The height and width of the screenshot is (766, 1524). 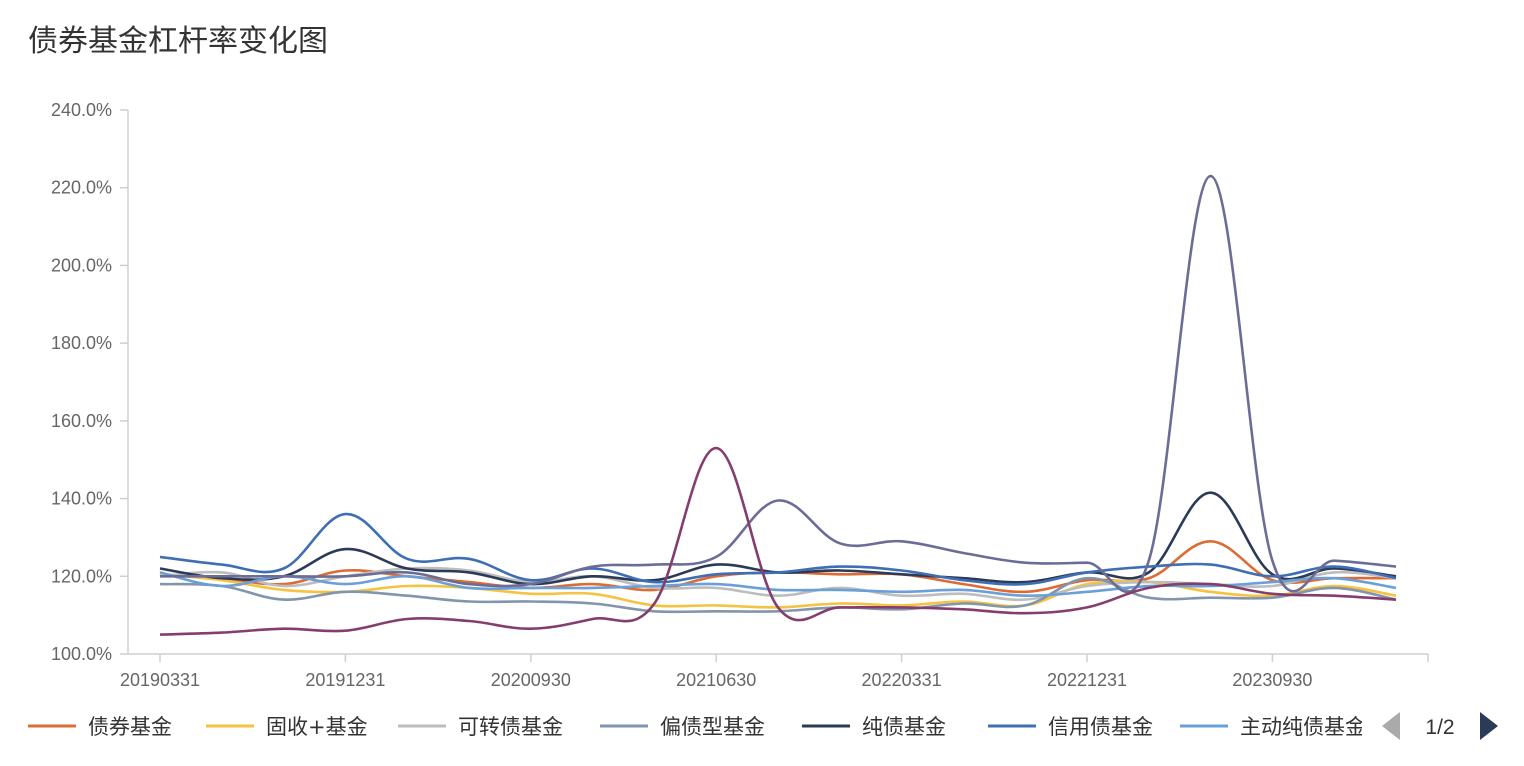 What do you see at coordinates (81, 265) in the screenshot?
I see `y-tick-label: 200.0%` at bounding box center [81, 265].